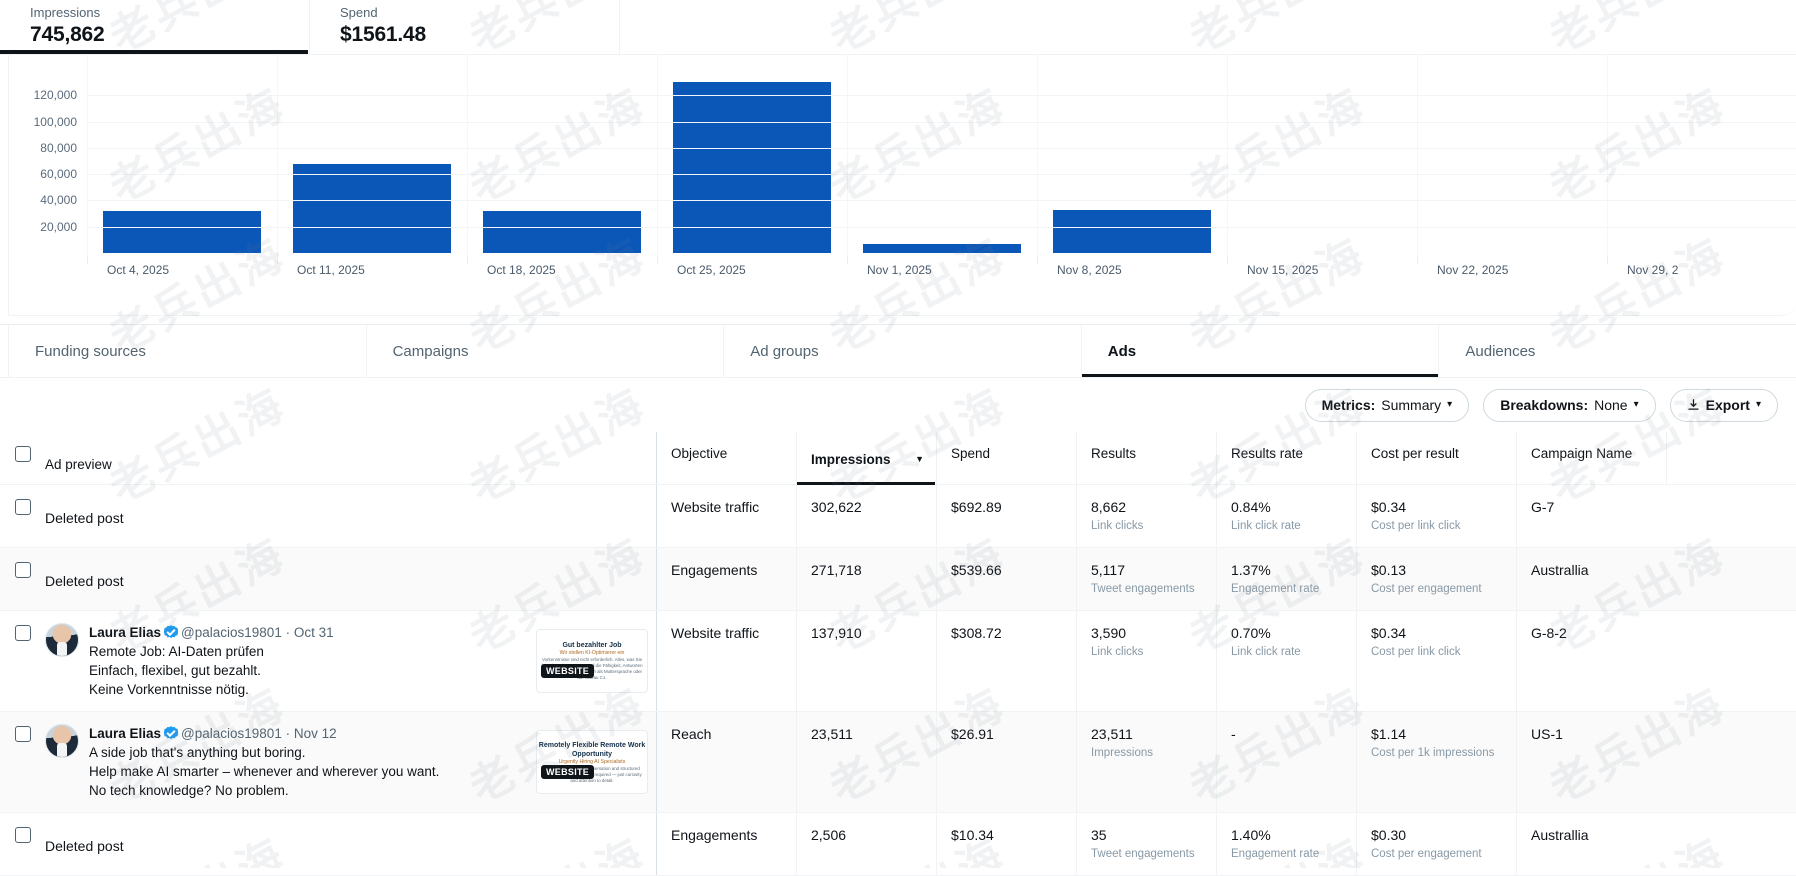 The height and width of the screenshot is (876, 1796). What do you see at coordinates (328, 516) in the screenshot?
I see `row-left-pane: Deleted post` at bounding box center [328, 516].